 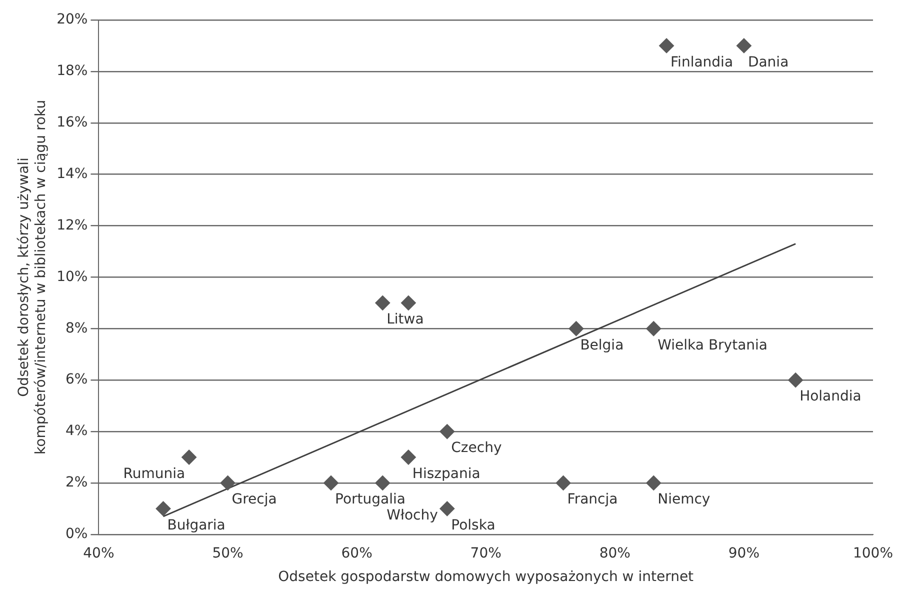 I want to click on y-tick-label: 2%, so click(x=77, y=482).